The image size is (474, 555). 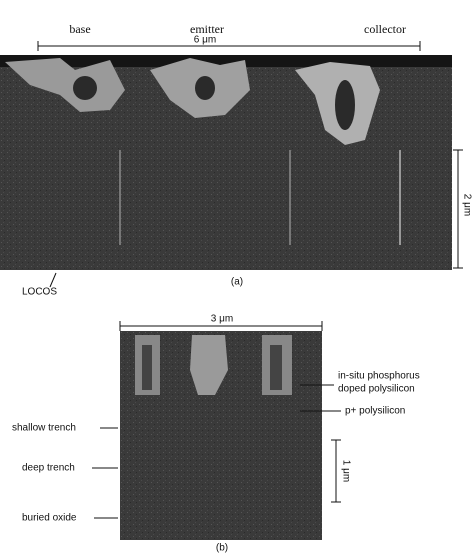 I want to click on label: in-situ phosphorus, so click(x=379, y=376).